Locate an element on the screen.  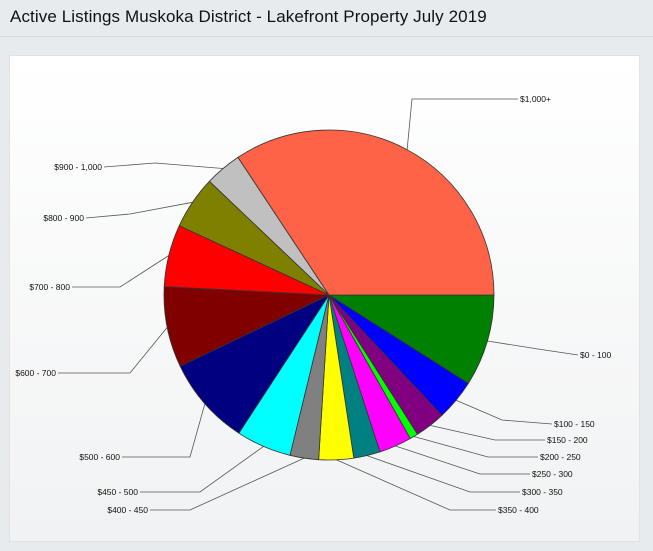
slice-label: $450 - 500 is located at coordinates (117, 492).